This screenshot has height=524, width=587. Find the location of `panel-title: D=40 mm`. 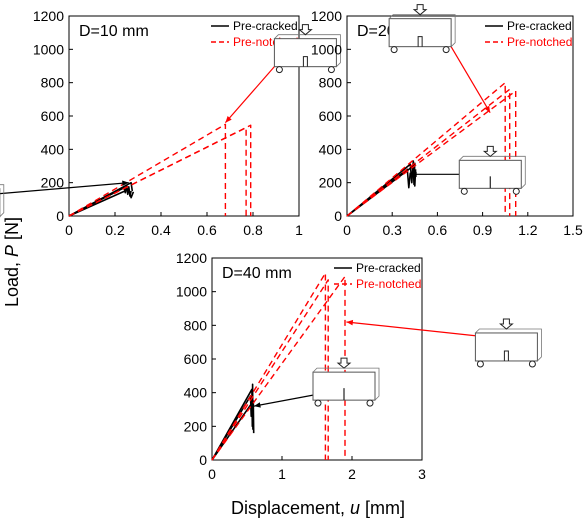

panel-title: D=40 mm is located at coordinates (257, 273).